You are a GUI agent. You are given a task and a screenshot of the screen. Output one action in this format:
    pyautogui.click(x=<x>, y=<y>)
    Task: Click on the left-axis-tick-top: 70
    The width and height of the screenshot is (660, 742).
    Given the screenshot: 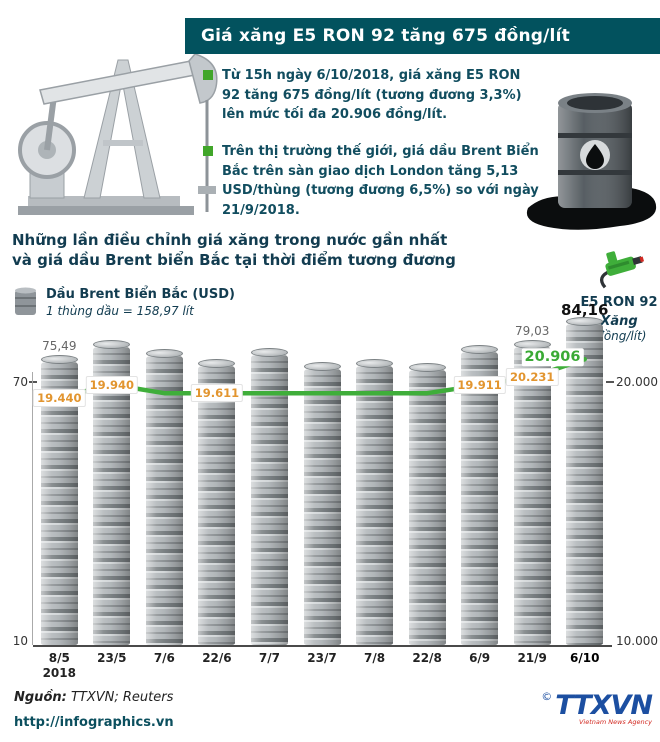 What is the action you would take?
    pyautogui.click(x=20, y=382)
    